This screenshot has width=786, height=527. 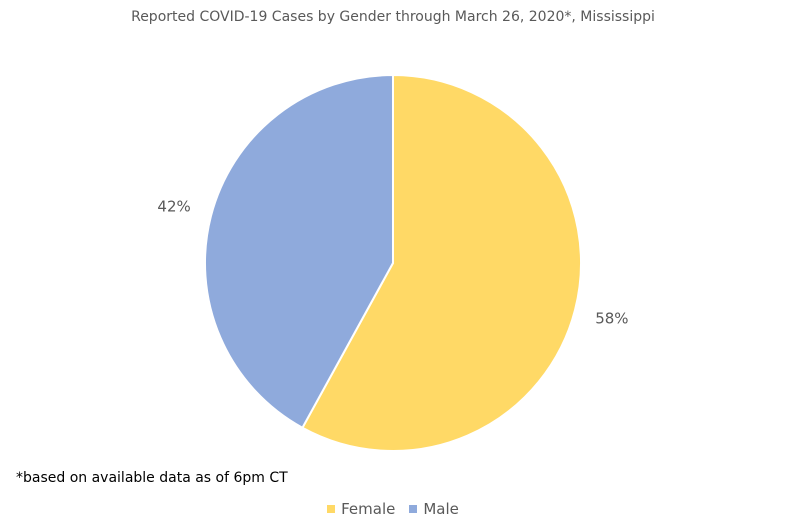 I want to click on chart-legend: Female Male, so click(x=393, y=509).